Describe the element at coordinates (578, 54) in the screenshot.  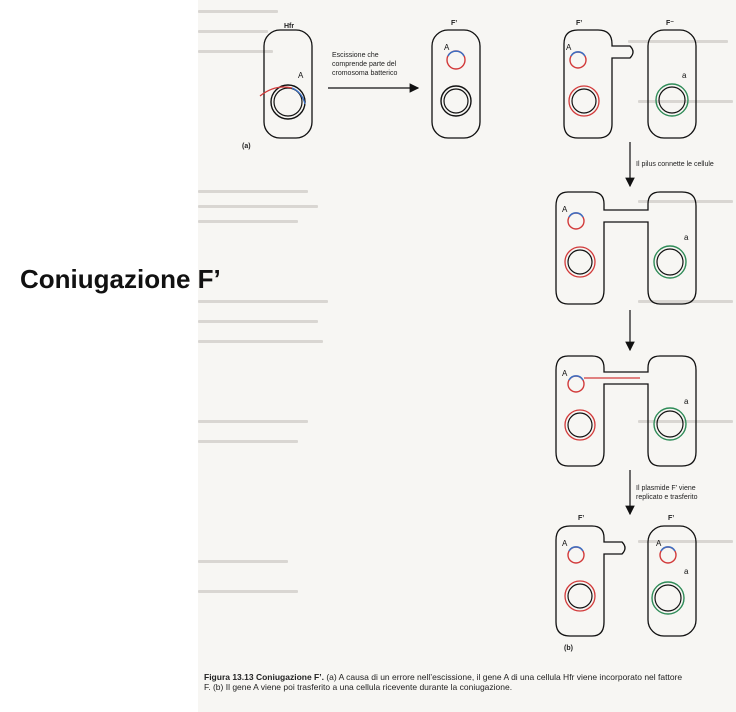
I see `donor1-plasmid-gene` at that location.